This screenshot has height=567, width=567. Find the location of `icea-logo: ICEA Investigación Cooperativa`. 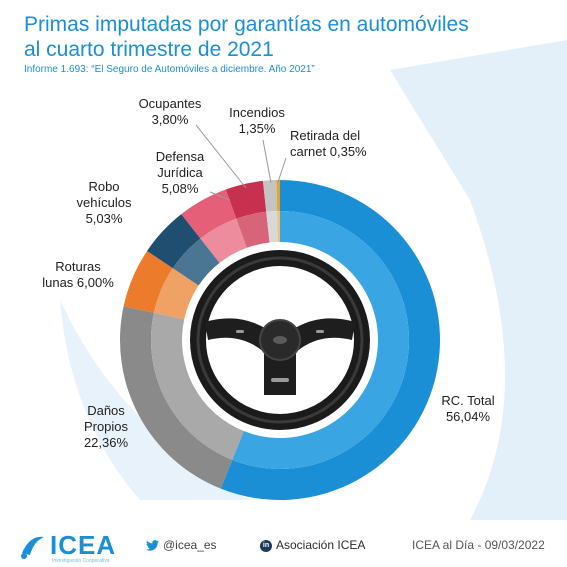

icea-logo: ICEA Investigación Cooperativa is located at coordinates (78, 546).